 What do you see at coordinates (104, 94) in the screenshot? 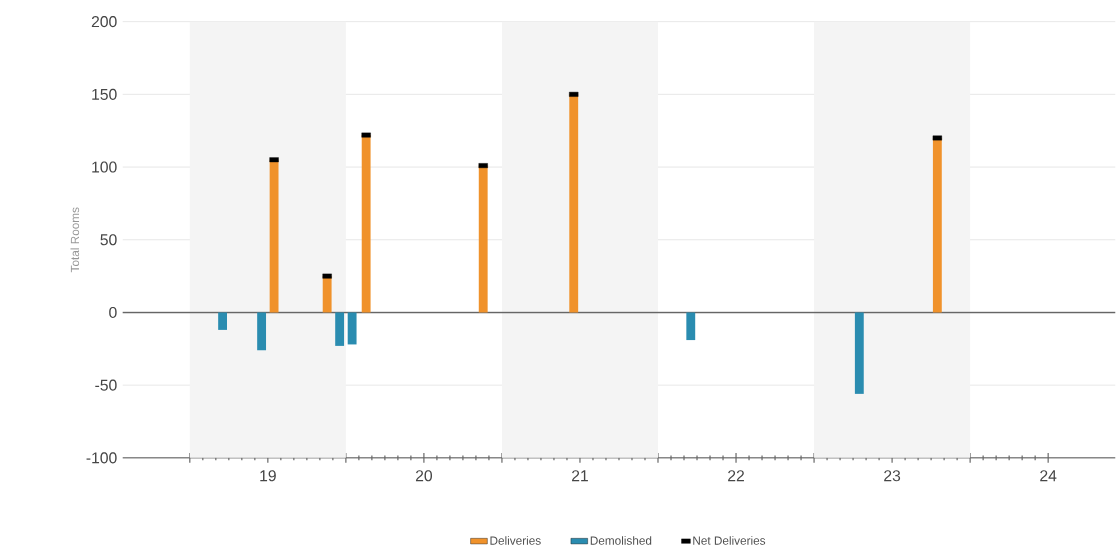
I see `y-tick-label: 150` at bounding box center [104, 94].